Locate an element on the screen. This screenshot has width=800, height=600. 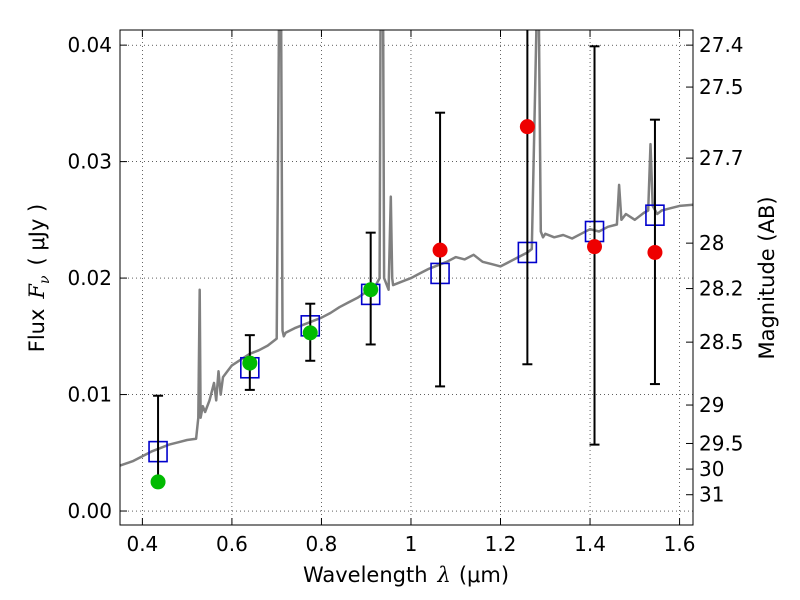
y-tick-label: 0.00 is located at coordinates (89, 511).